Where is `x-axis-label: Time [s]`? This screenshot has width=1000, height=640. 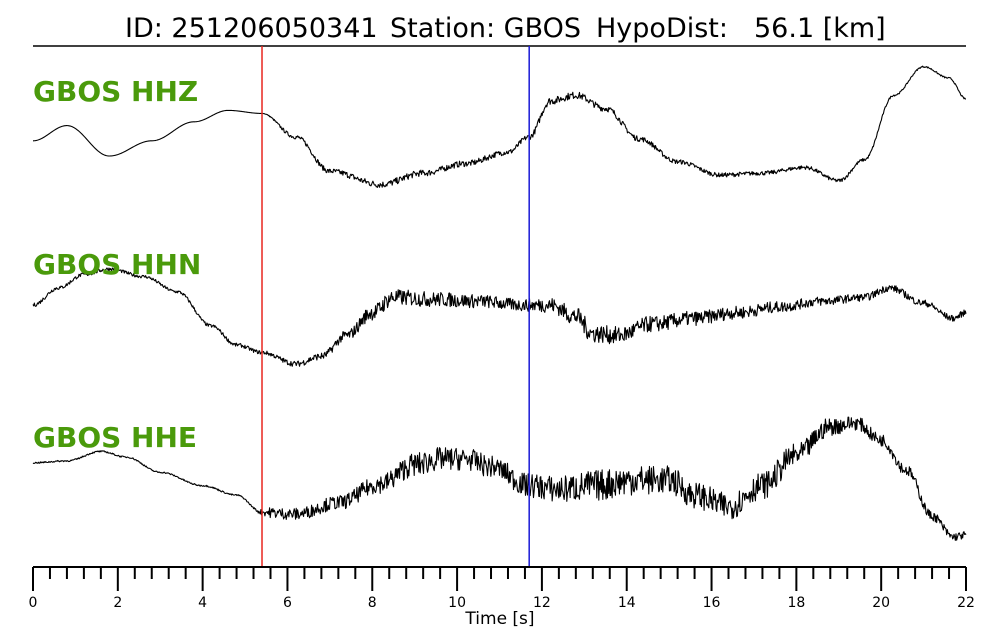 x-axis-label: Time [s] is located at coordinates (499, 619).